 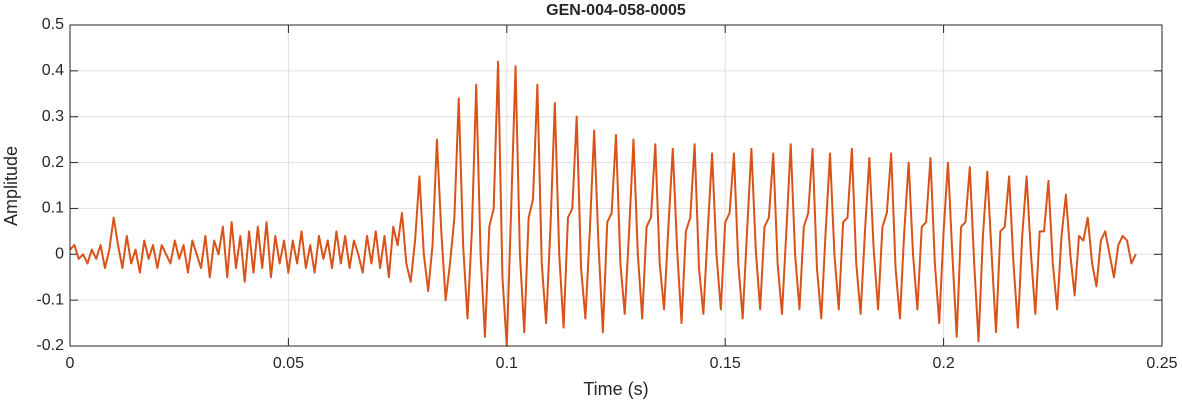 What do you see at coordinates (53, 70) in the screenshot?
I see `y-tick-label: 0.4` at bounding box center [53, 70].